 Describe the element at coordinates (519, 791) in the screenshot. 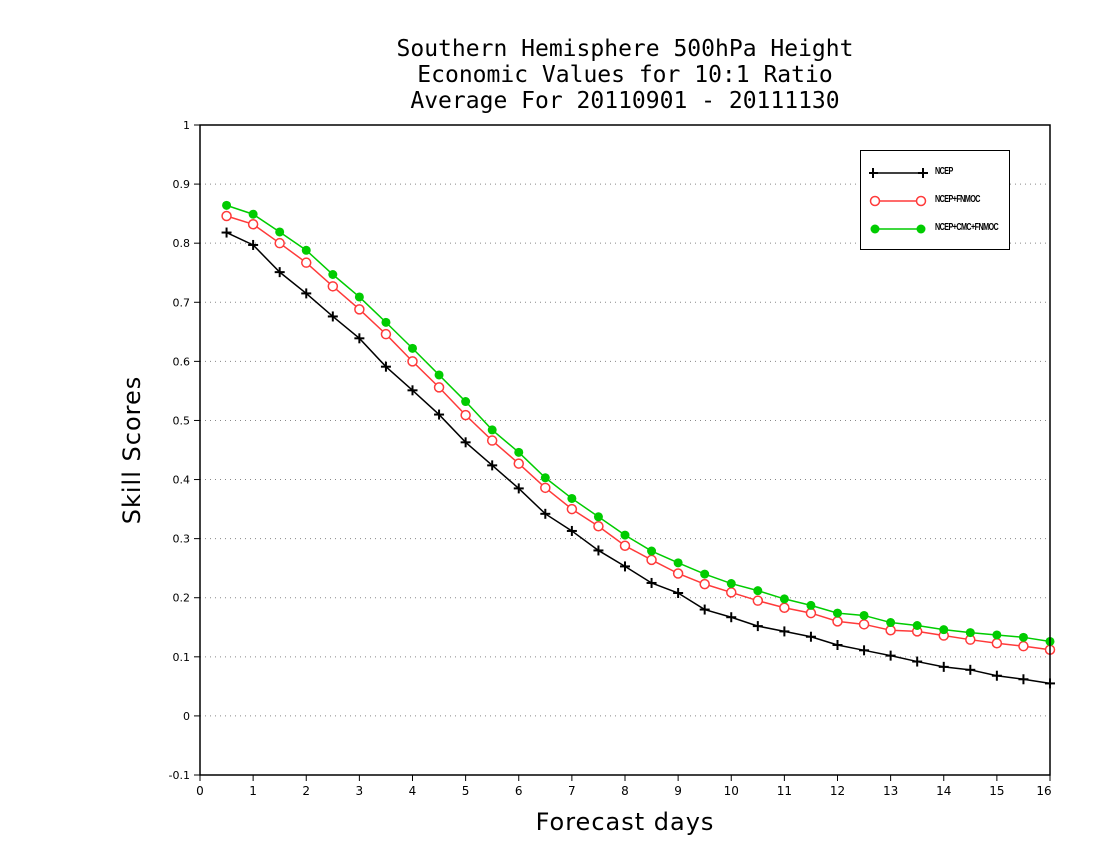

I see `x-tick-label: 6` at that location.